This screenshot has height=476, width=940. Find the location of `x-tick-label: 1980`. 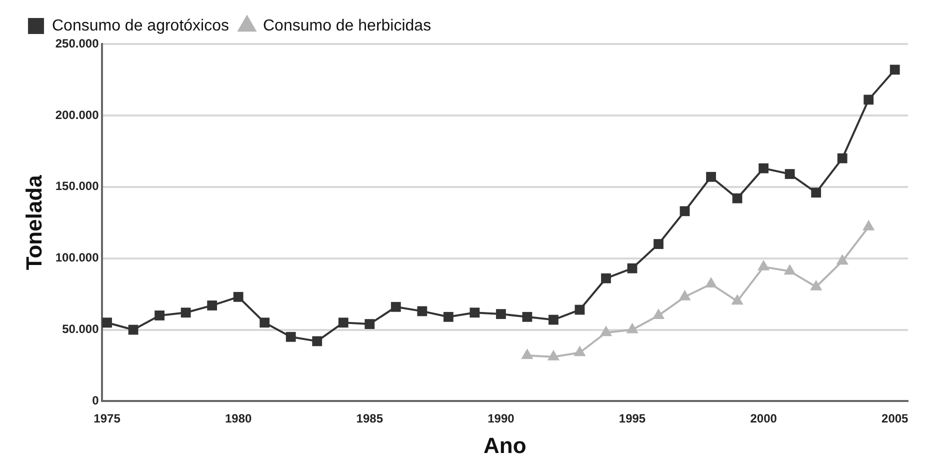

x-tick-label: 1980 is located at coordinates (238, 419).